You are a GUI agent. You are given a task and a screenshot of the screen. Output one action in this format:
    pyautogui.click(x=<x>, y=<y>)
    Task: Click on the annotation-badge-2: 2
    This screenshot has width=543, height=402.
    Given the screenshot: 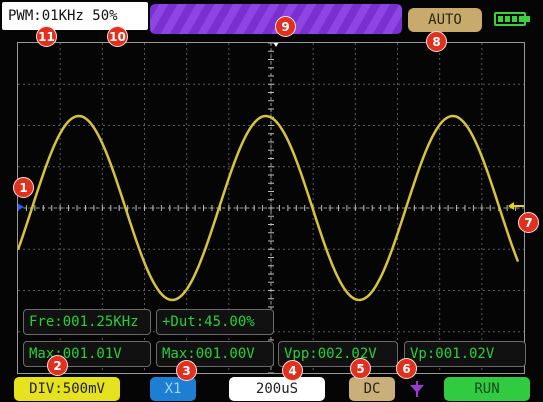 What is the action you would take?
    pyautogui.click(x=57, y=365)
    